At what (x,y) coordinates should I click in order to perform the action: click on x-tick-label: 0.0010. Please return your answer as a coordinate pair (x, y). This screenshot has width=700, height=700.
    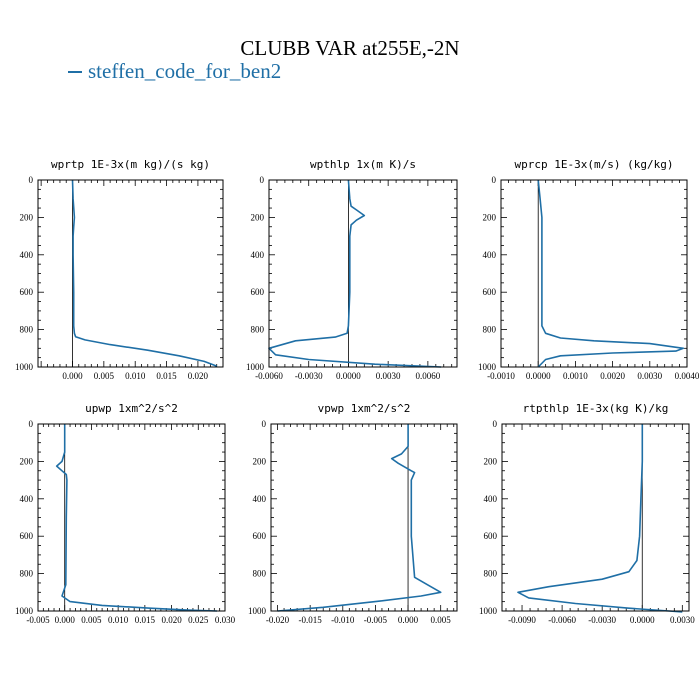
    Looking at the image, I should click on (575, 376).